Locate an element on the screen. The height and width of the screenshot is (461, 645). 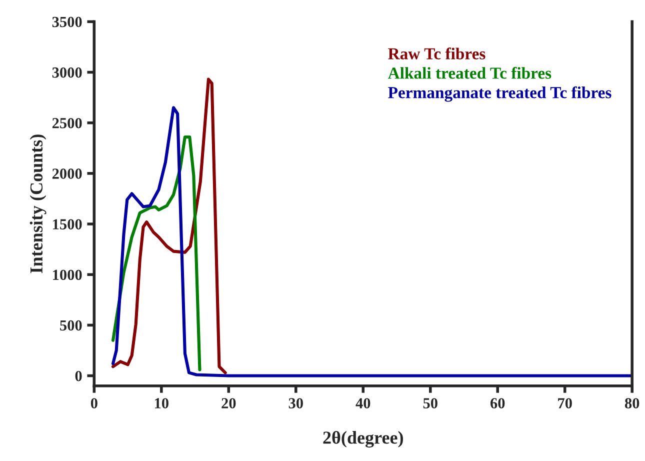
y-tick-label: 1500 is located at coordinates (67, 224).